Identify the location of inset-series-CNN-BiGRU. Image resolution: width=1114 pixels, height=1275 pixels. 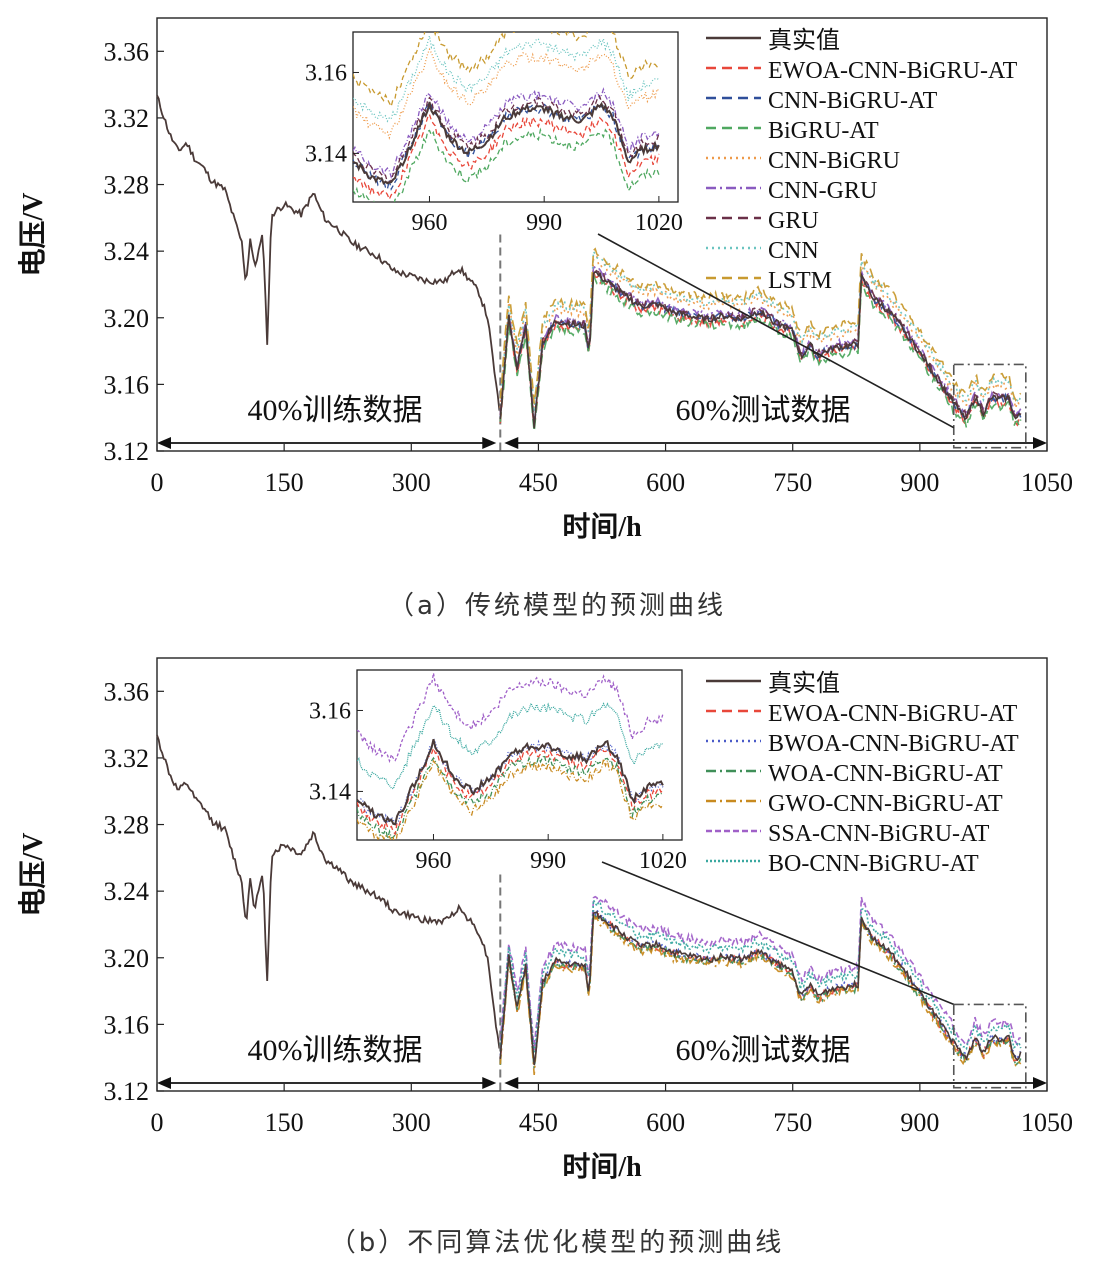
(506, 93).